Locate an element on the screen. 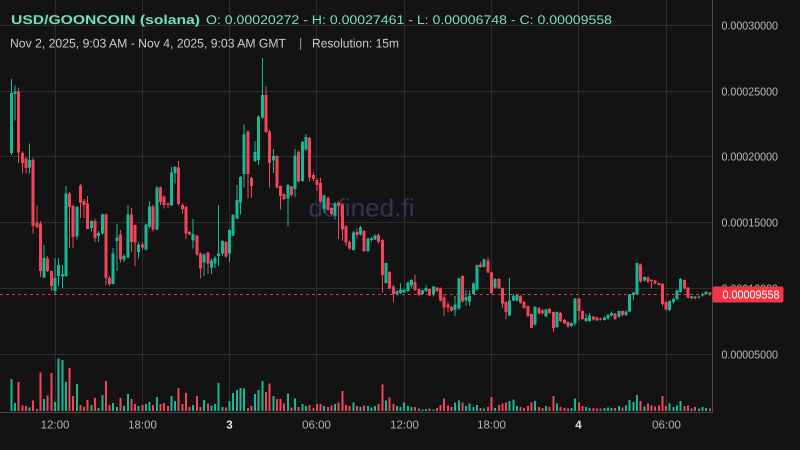 Image resolution: width=800 pixels, height=450 pixels. svg-text: 0.00009558 is located at coordinates (751, 296).